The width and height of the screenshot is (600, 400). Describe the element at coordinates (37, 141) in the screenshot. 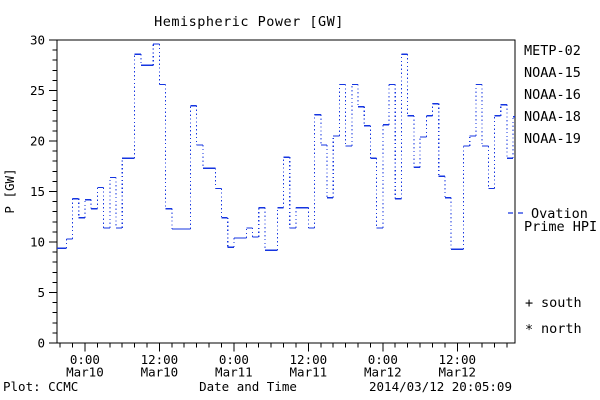

I see `y-tick-label: 20` at that location.